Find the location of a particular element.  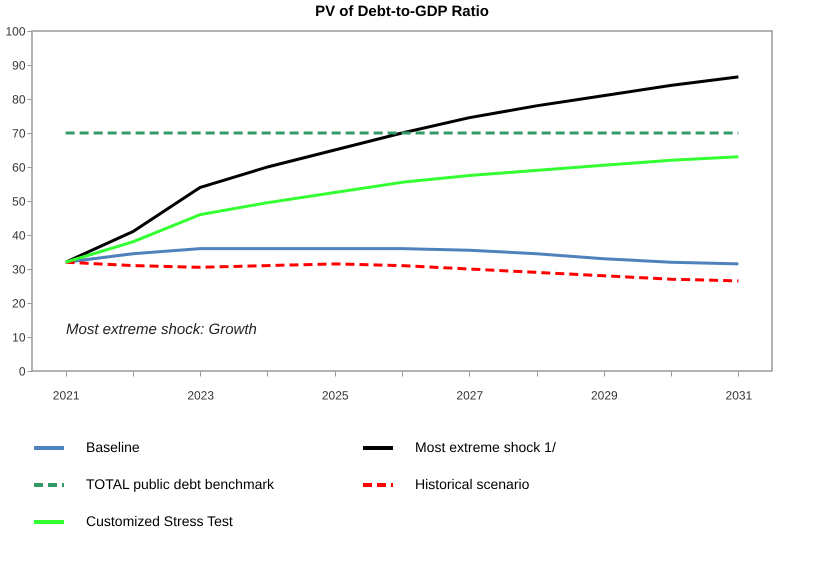

legend-label: Historical scenario is located at coordinates (472, 484).